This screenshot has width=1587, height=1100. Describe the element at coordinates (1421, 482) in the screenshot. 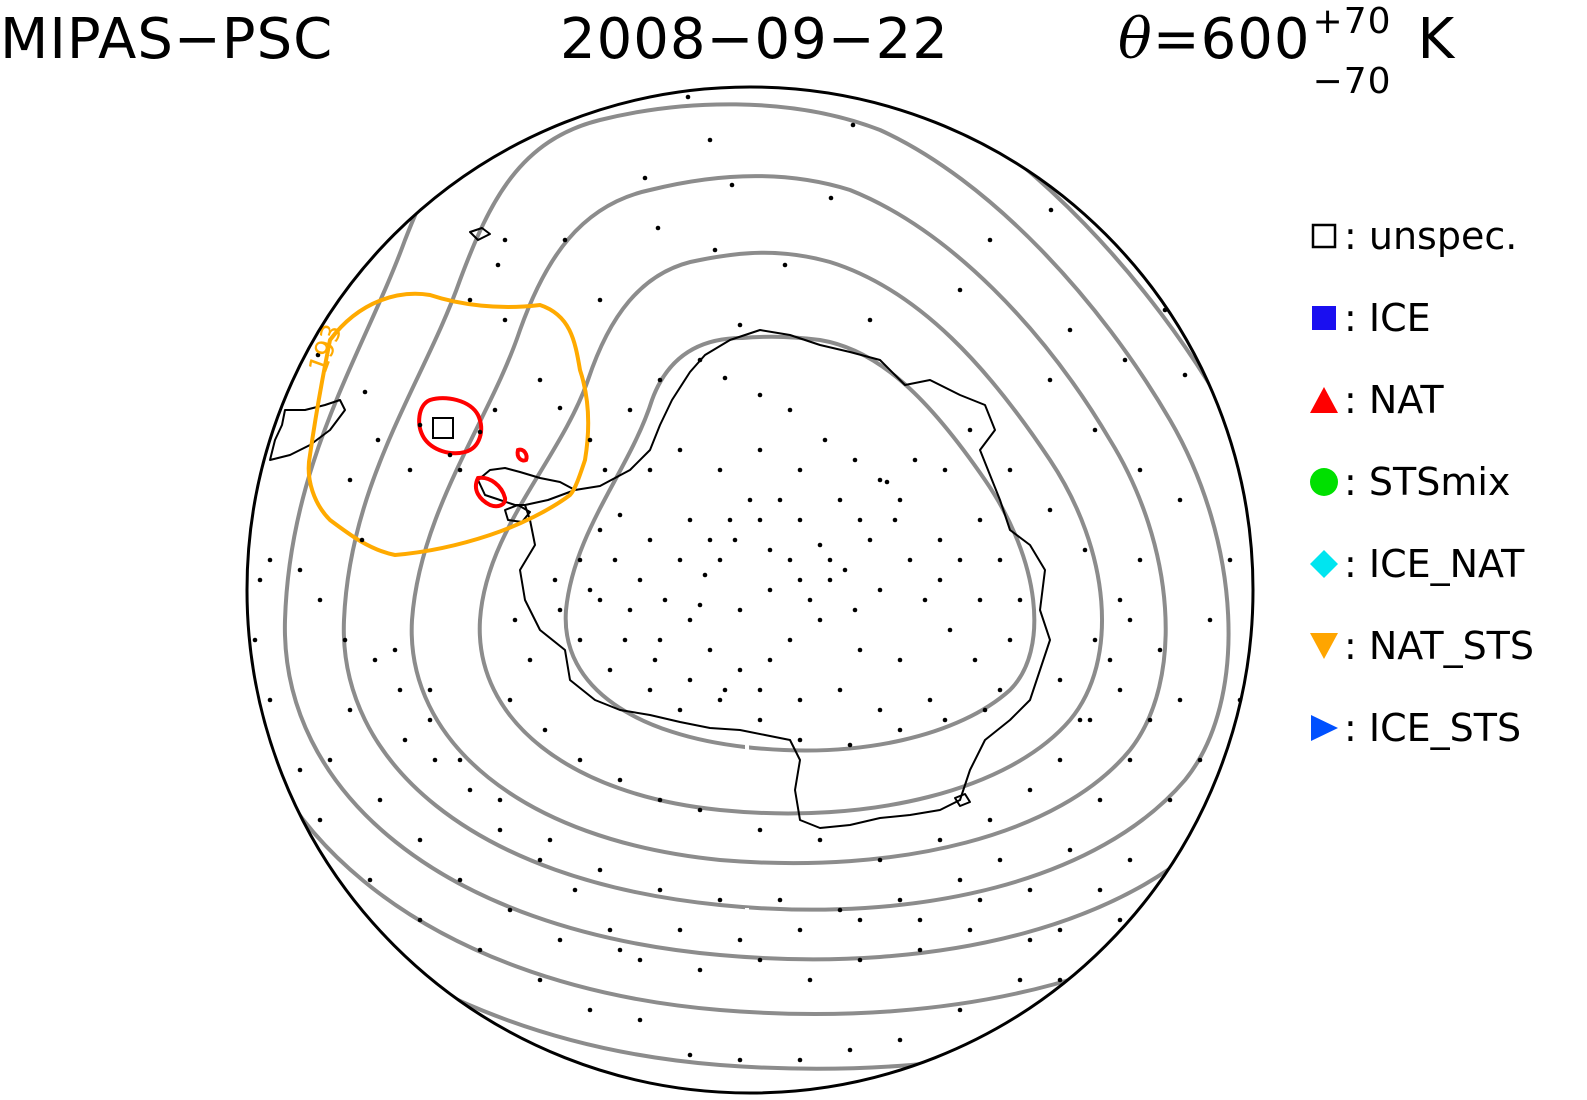

I see `legend-item: : STSmix` at that location.